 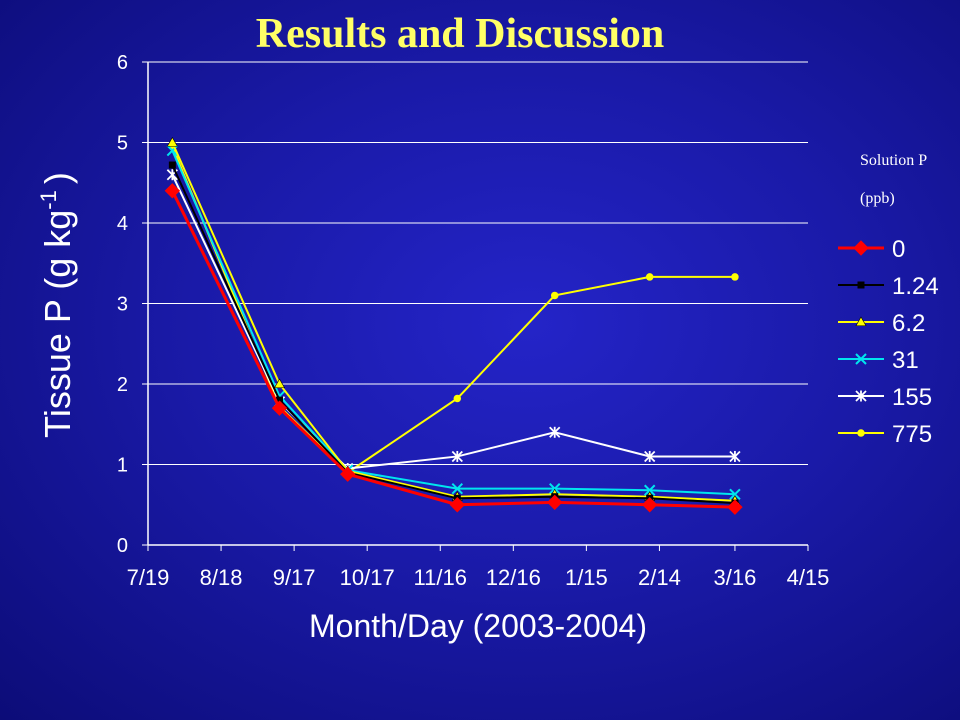 I want to click on legend-item-31: 31, so click(x=878, y=360).